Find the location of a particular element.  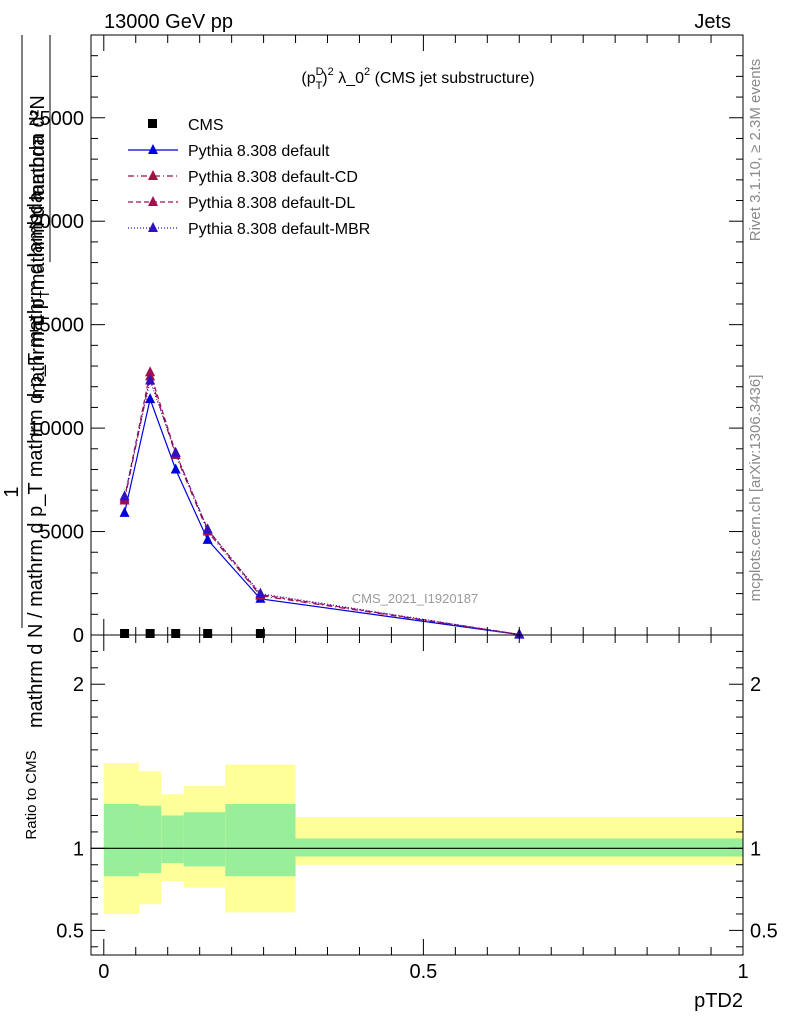

y-tick-label: 5000 is located at coordinates (62, 533).